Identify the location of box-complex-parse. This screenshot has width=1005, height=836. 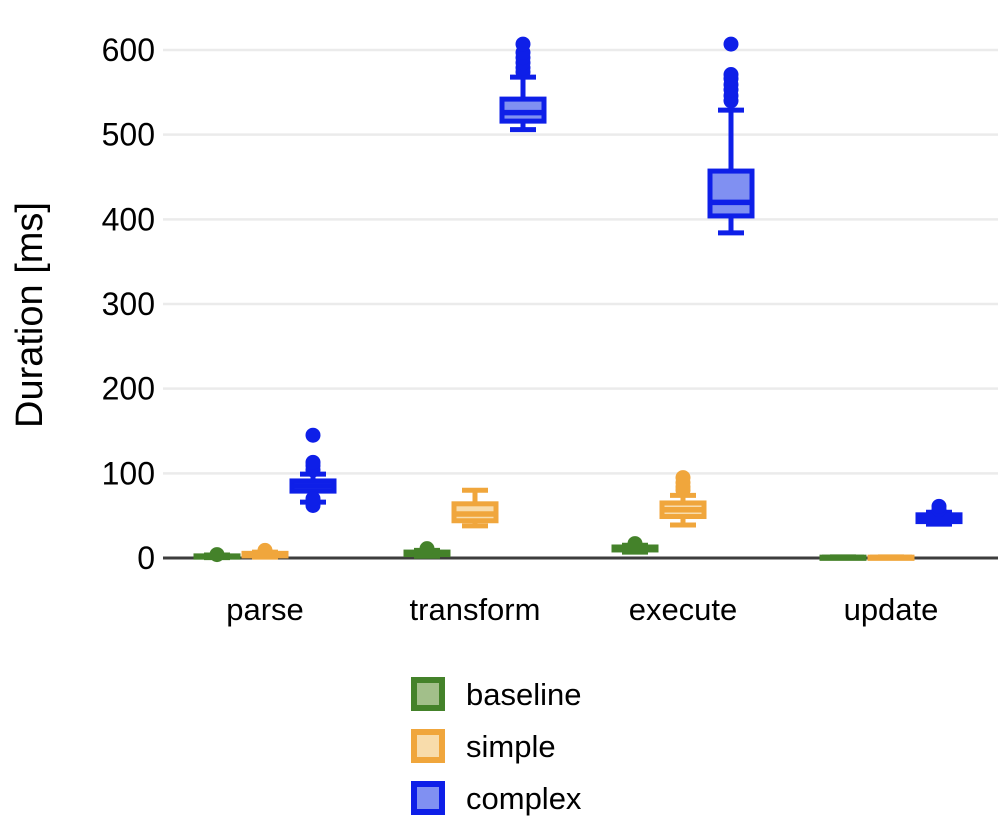
(313, 470).